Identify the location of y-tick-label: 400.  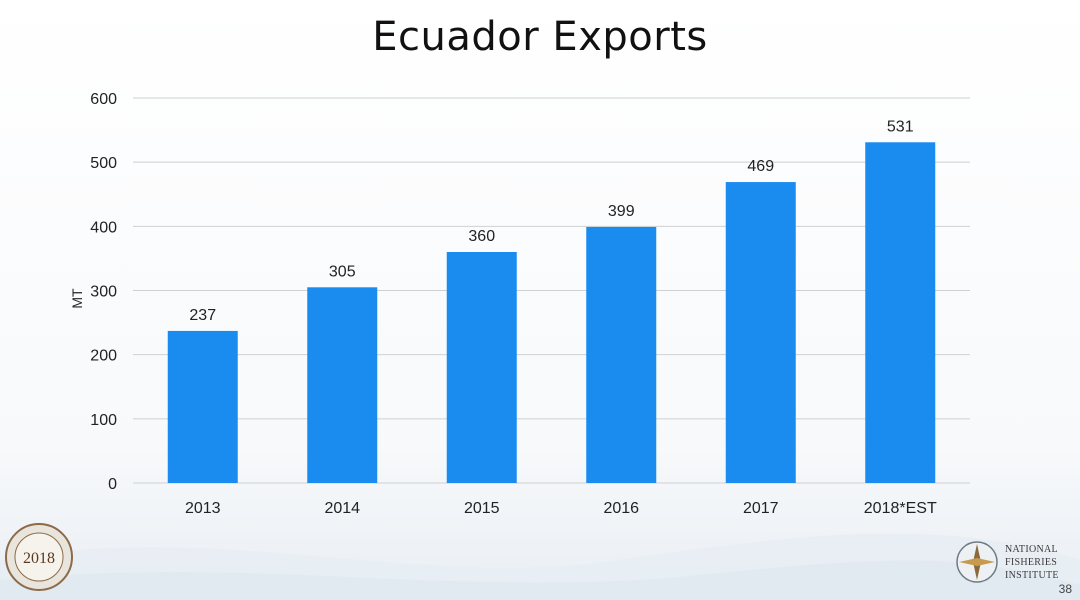
(103, 227).